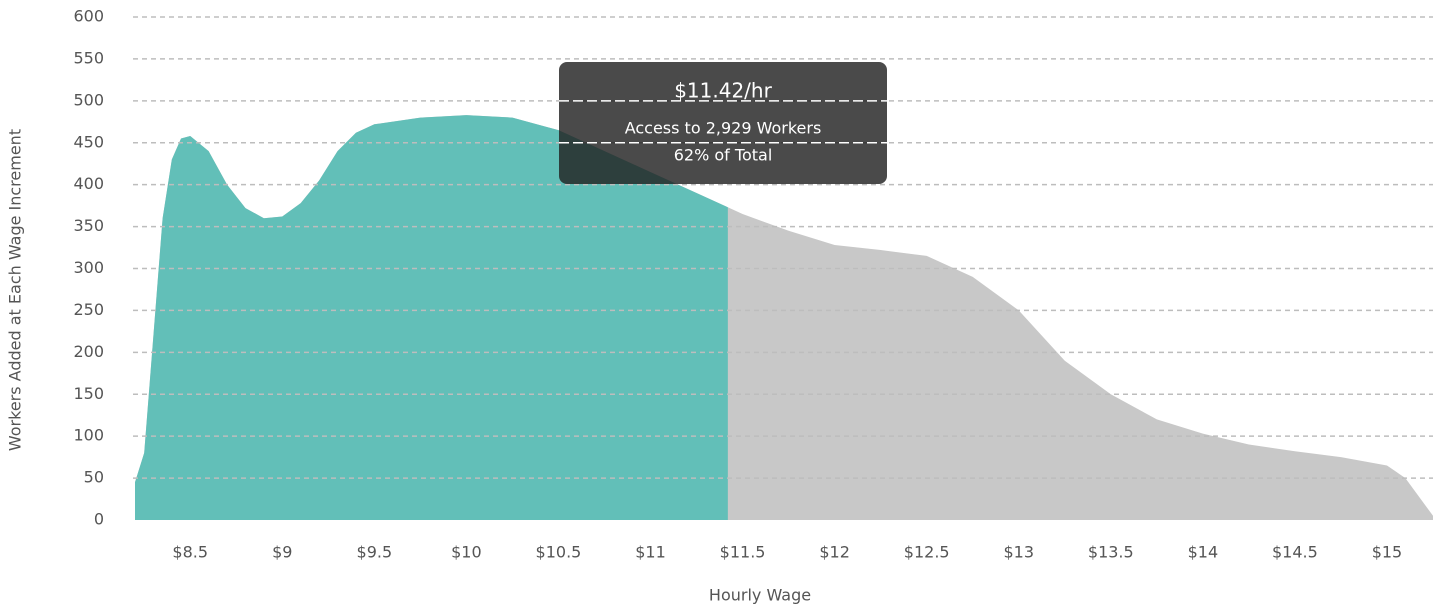 This screenshot has height=610, width=1437. Describe the element at coordinates (1295, 552) in the screenshot. I see `x-tick-label: $14.5` at that location.